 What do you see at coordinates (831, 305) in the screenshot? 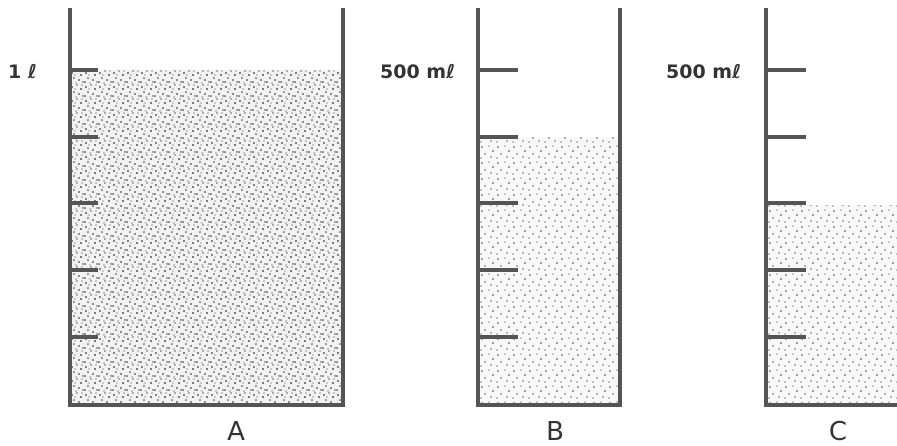
I see `liquid` at bounding box center [831, 305].